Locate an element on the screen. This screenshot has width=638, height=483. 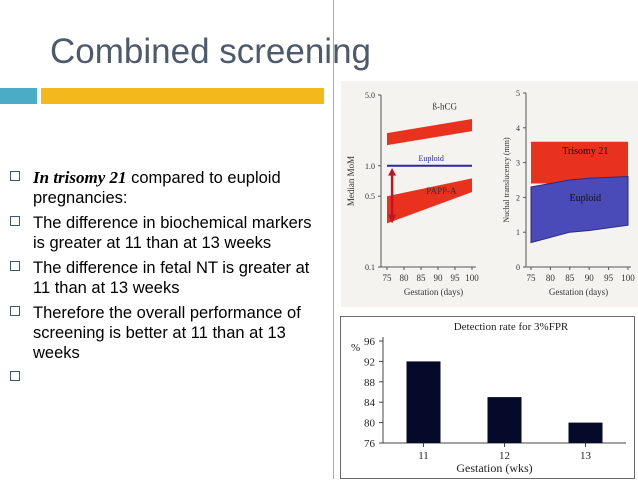
y-tick-label-left: 1.0 is located at coordinates (370, 166).